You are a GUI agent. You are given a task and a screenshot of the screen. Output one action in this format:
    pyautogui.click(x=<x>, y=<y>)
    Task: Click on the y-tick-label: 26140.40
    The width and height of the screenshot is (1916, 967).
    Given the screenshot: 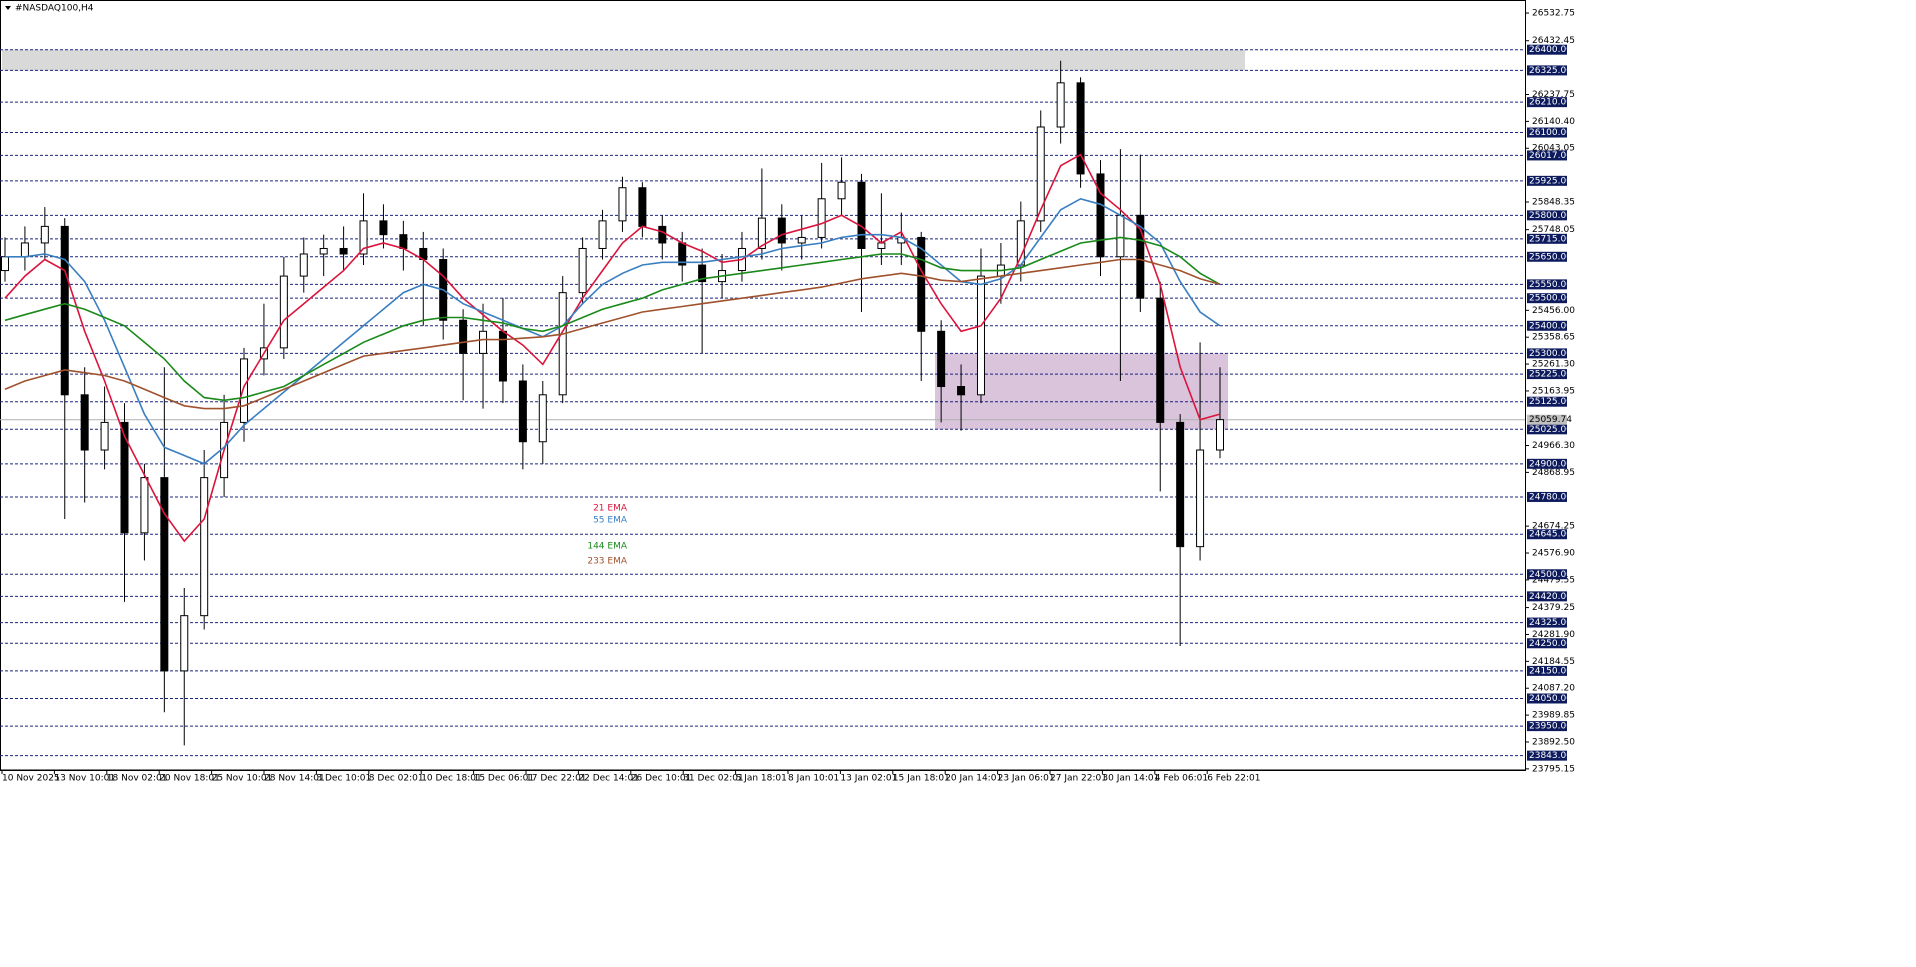 What is the action you would take?
    pyautogui.click(x=1553, y=122)
    